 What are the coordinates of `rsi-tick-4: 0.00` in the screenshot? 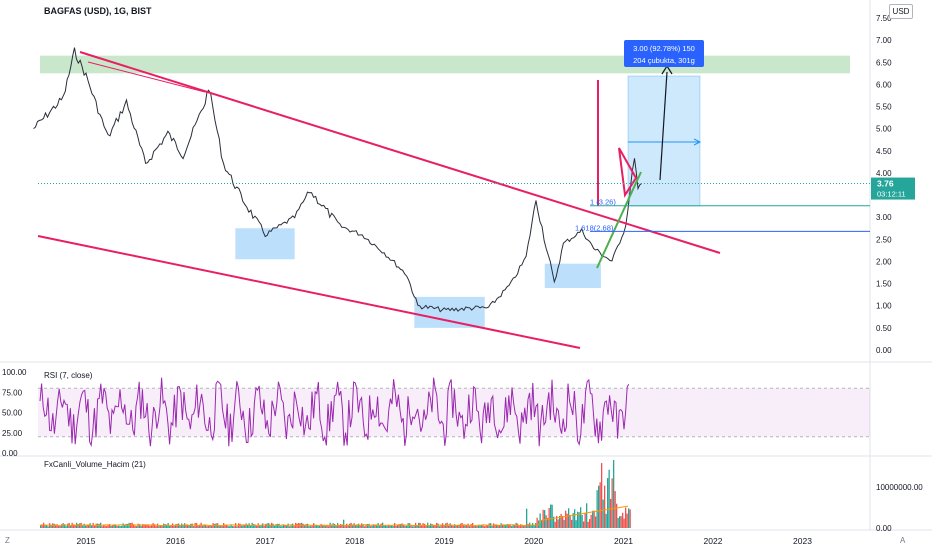 It's located at (10, 453).